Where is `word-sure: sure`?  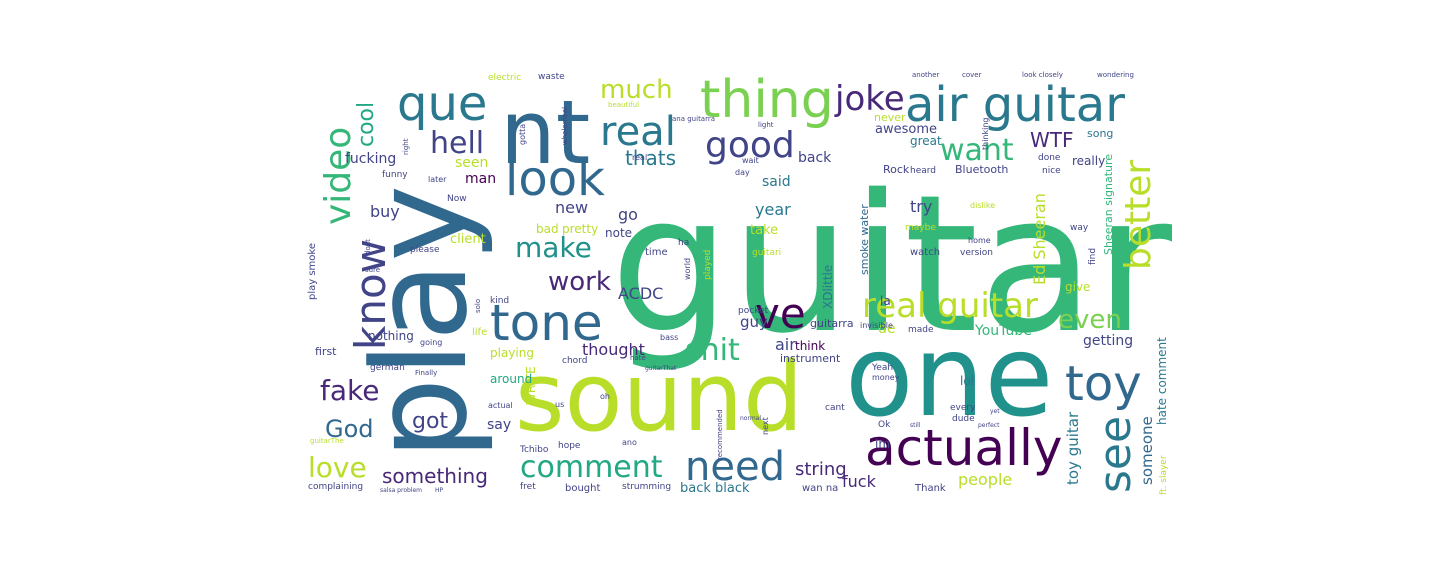 word-sure: sure is located at coordinates (372, 270).